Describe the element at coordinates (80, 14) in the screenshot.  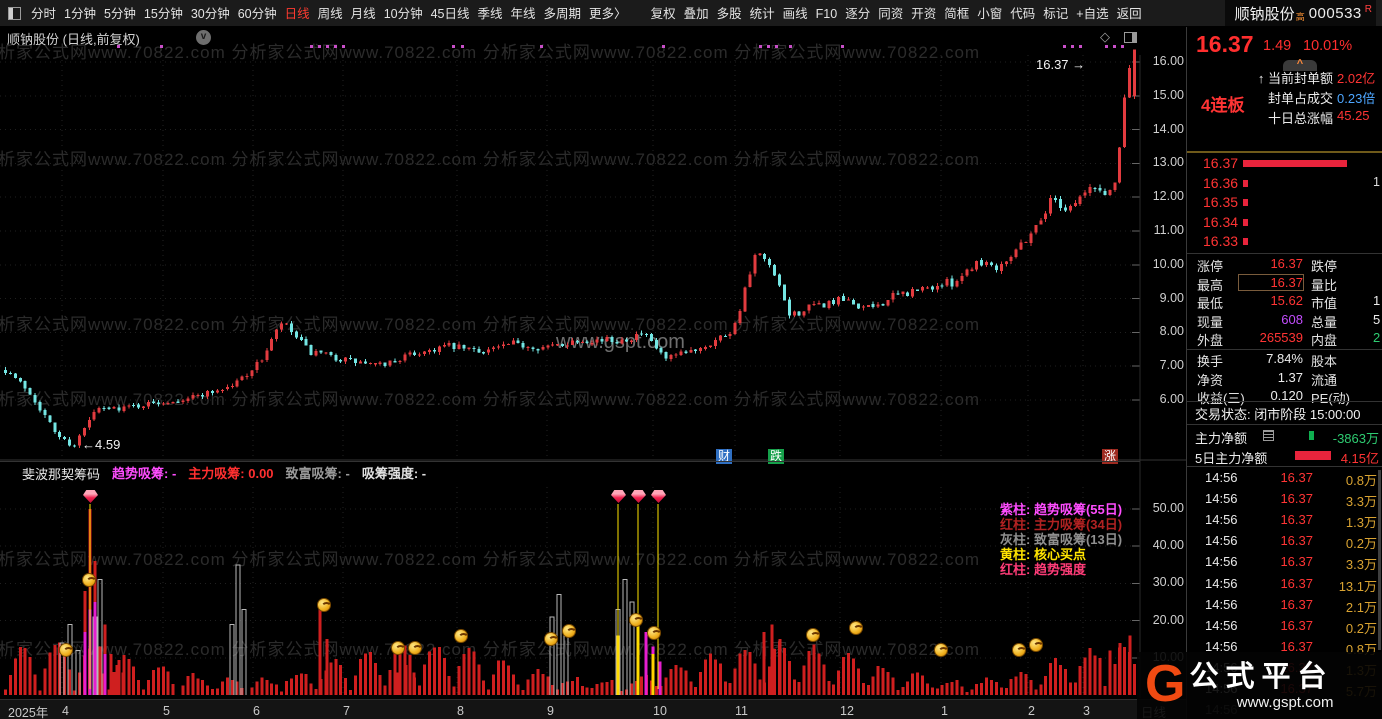
I see `menu-item-1分钟: 1分钟` at that location.